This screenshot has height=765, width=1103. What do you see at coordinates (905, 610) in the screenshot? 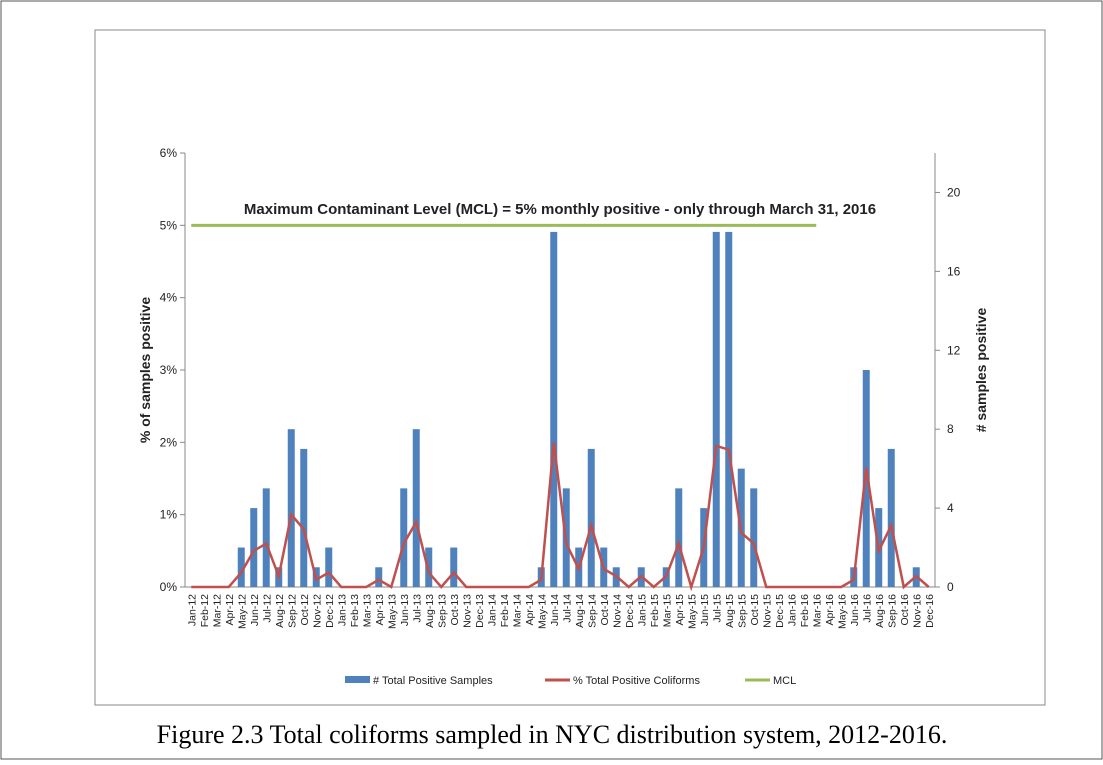
I see `x-tick-label: Oct-16` at bounding box center [905, 610].